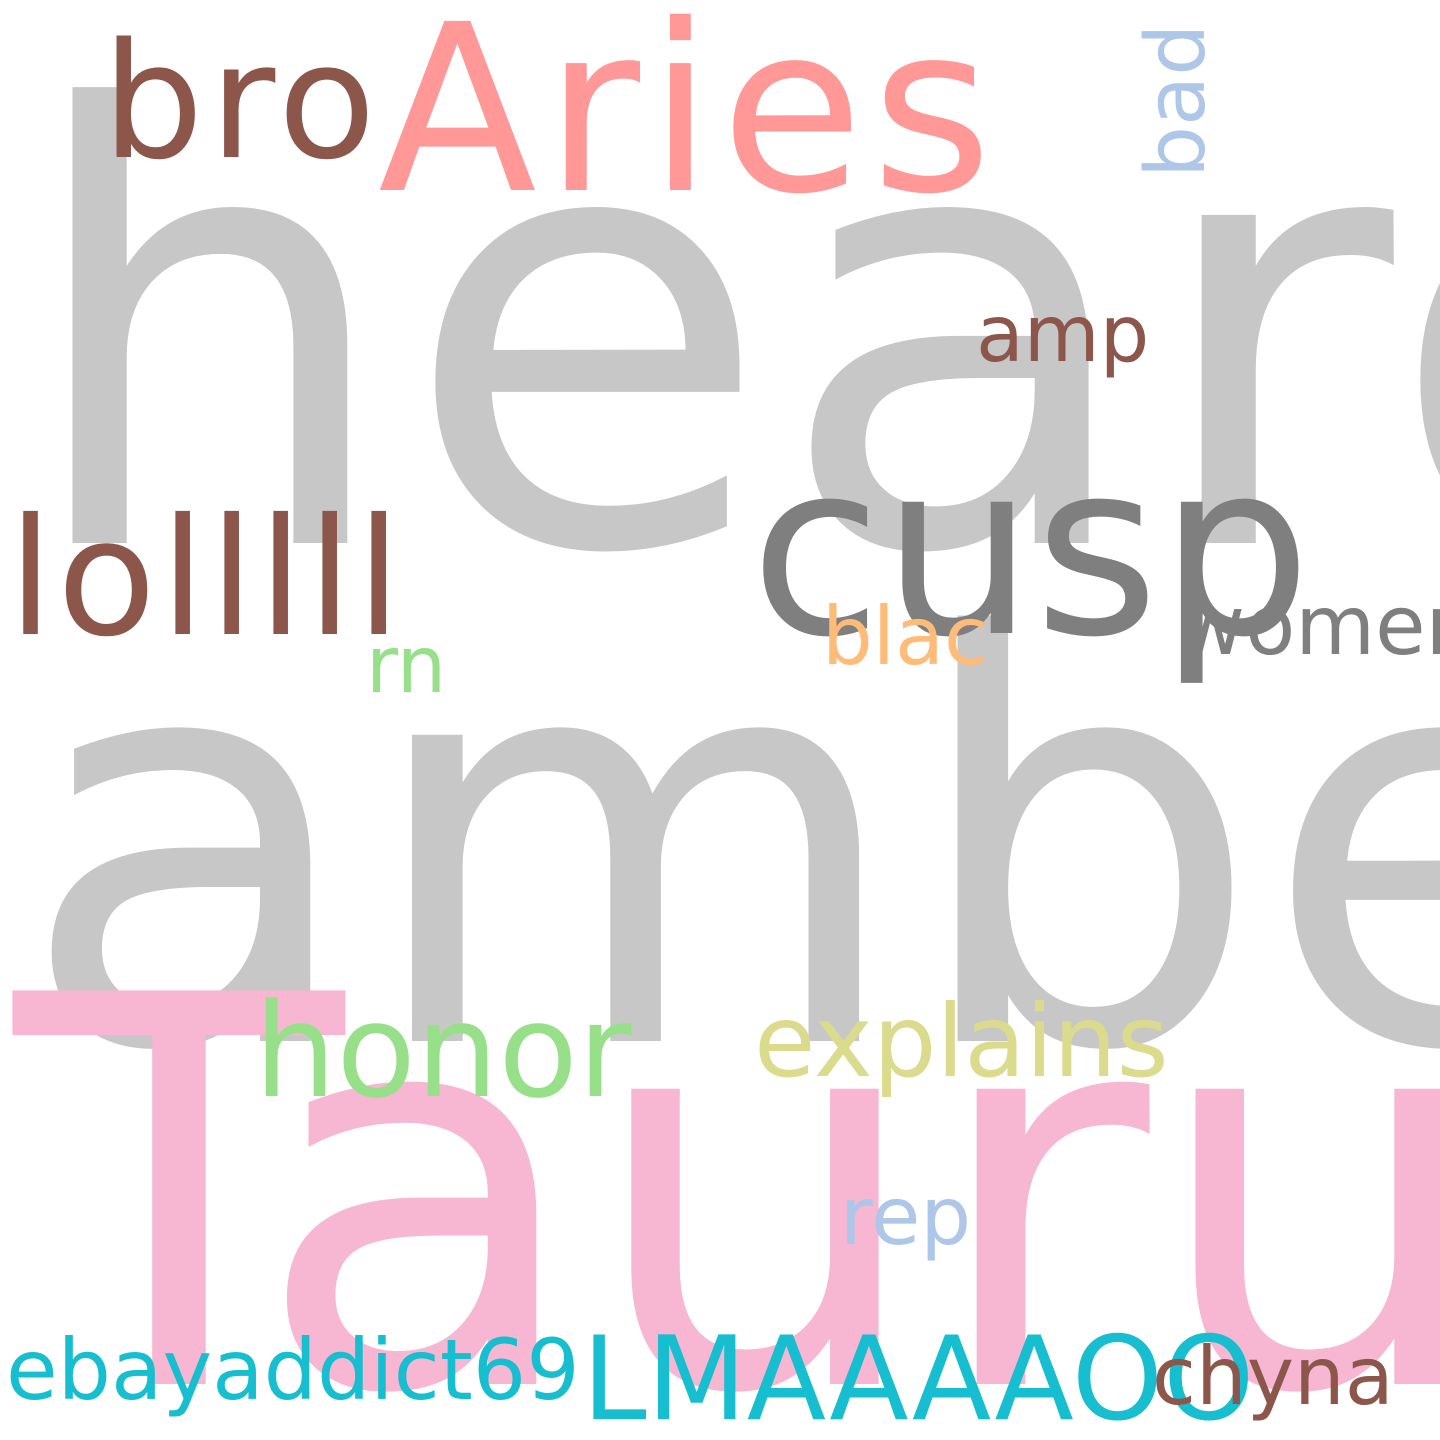 The image size is (1440, 1440). Describe the element at coordinates (1031, 550) in the screenshot. I see `word-cusp: cusp` at that location.